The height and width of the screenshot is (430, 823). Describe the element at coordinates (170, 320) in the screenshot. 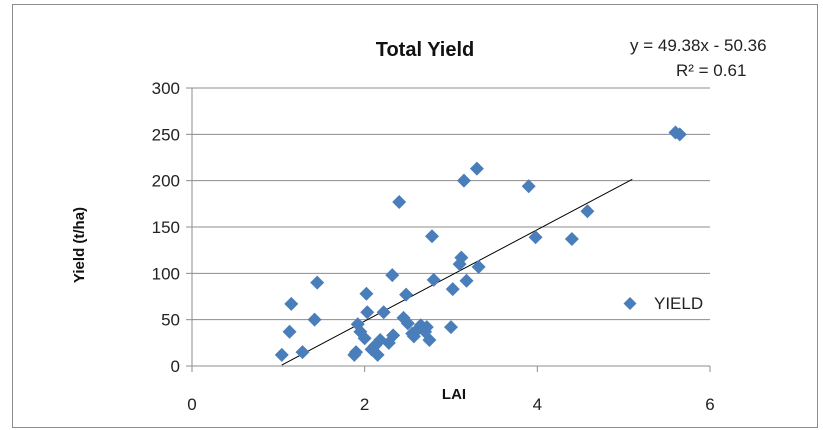

I see `y-tick-label: 50` at that location.